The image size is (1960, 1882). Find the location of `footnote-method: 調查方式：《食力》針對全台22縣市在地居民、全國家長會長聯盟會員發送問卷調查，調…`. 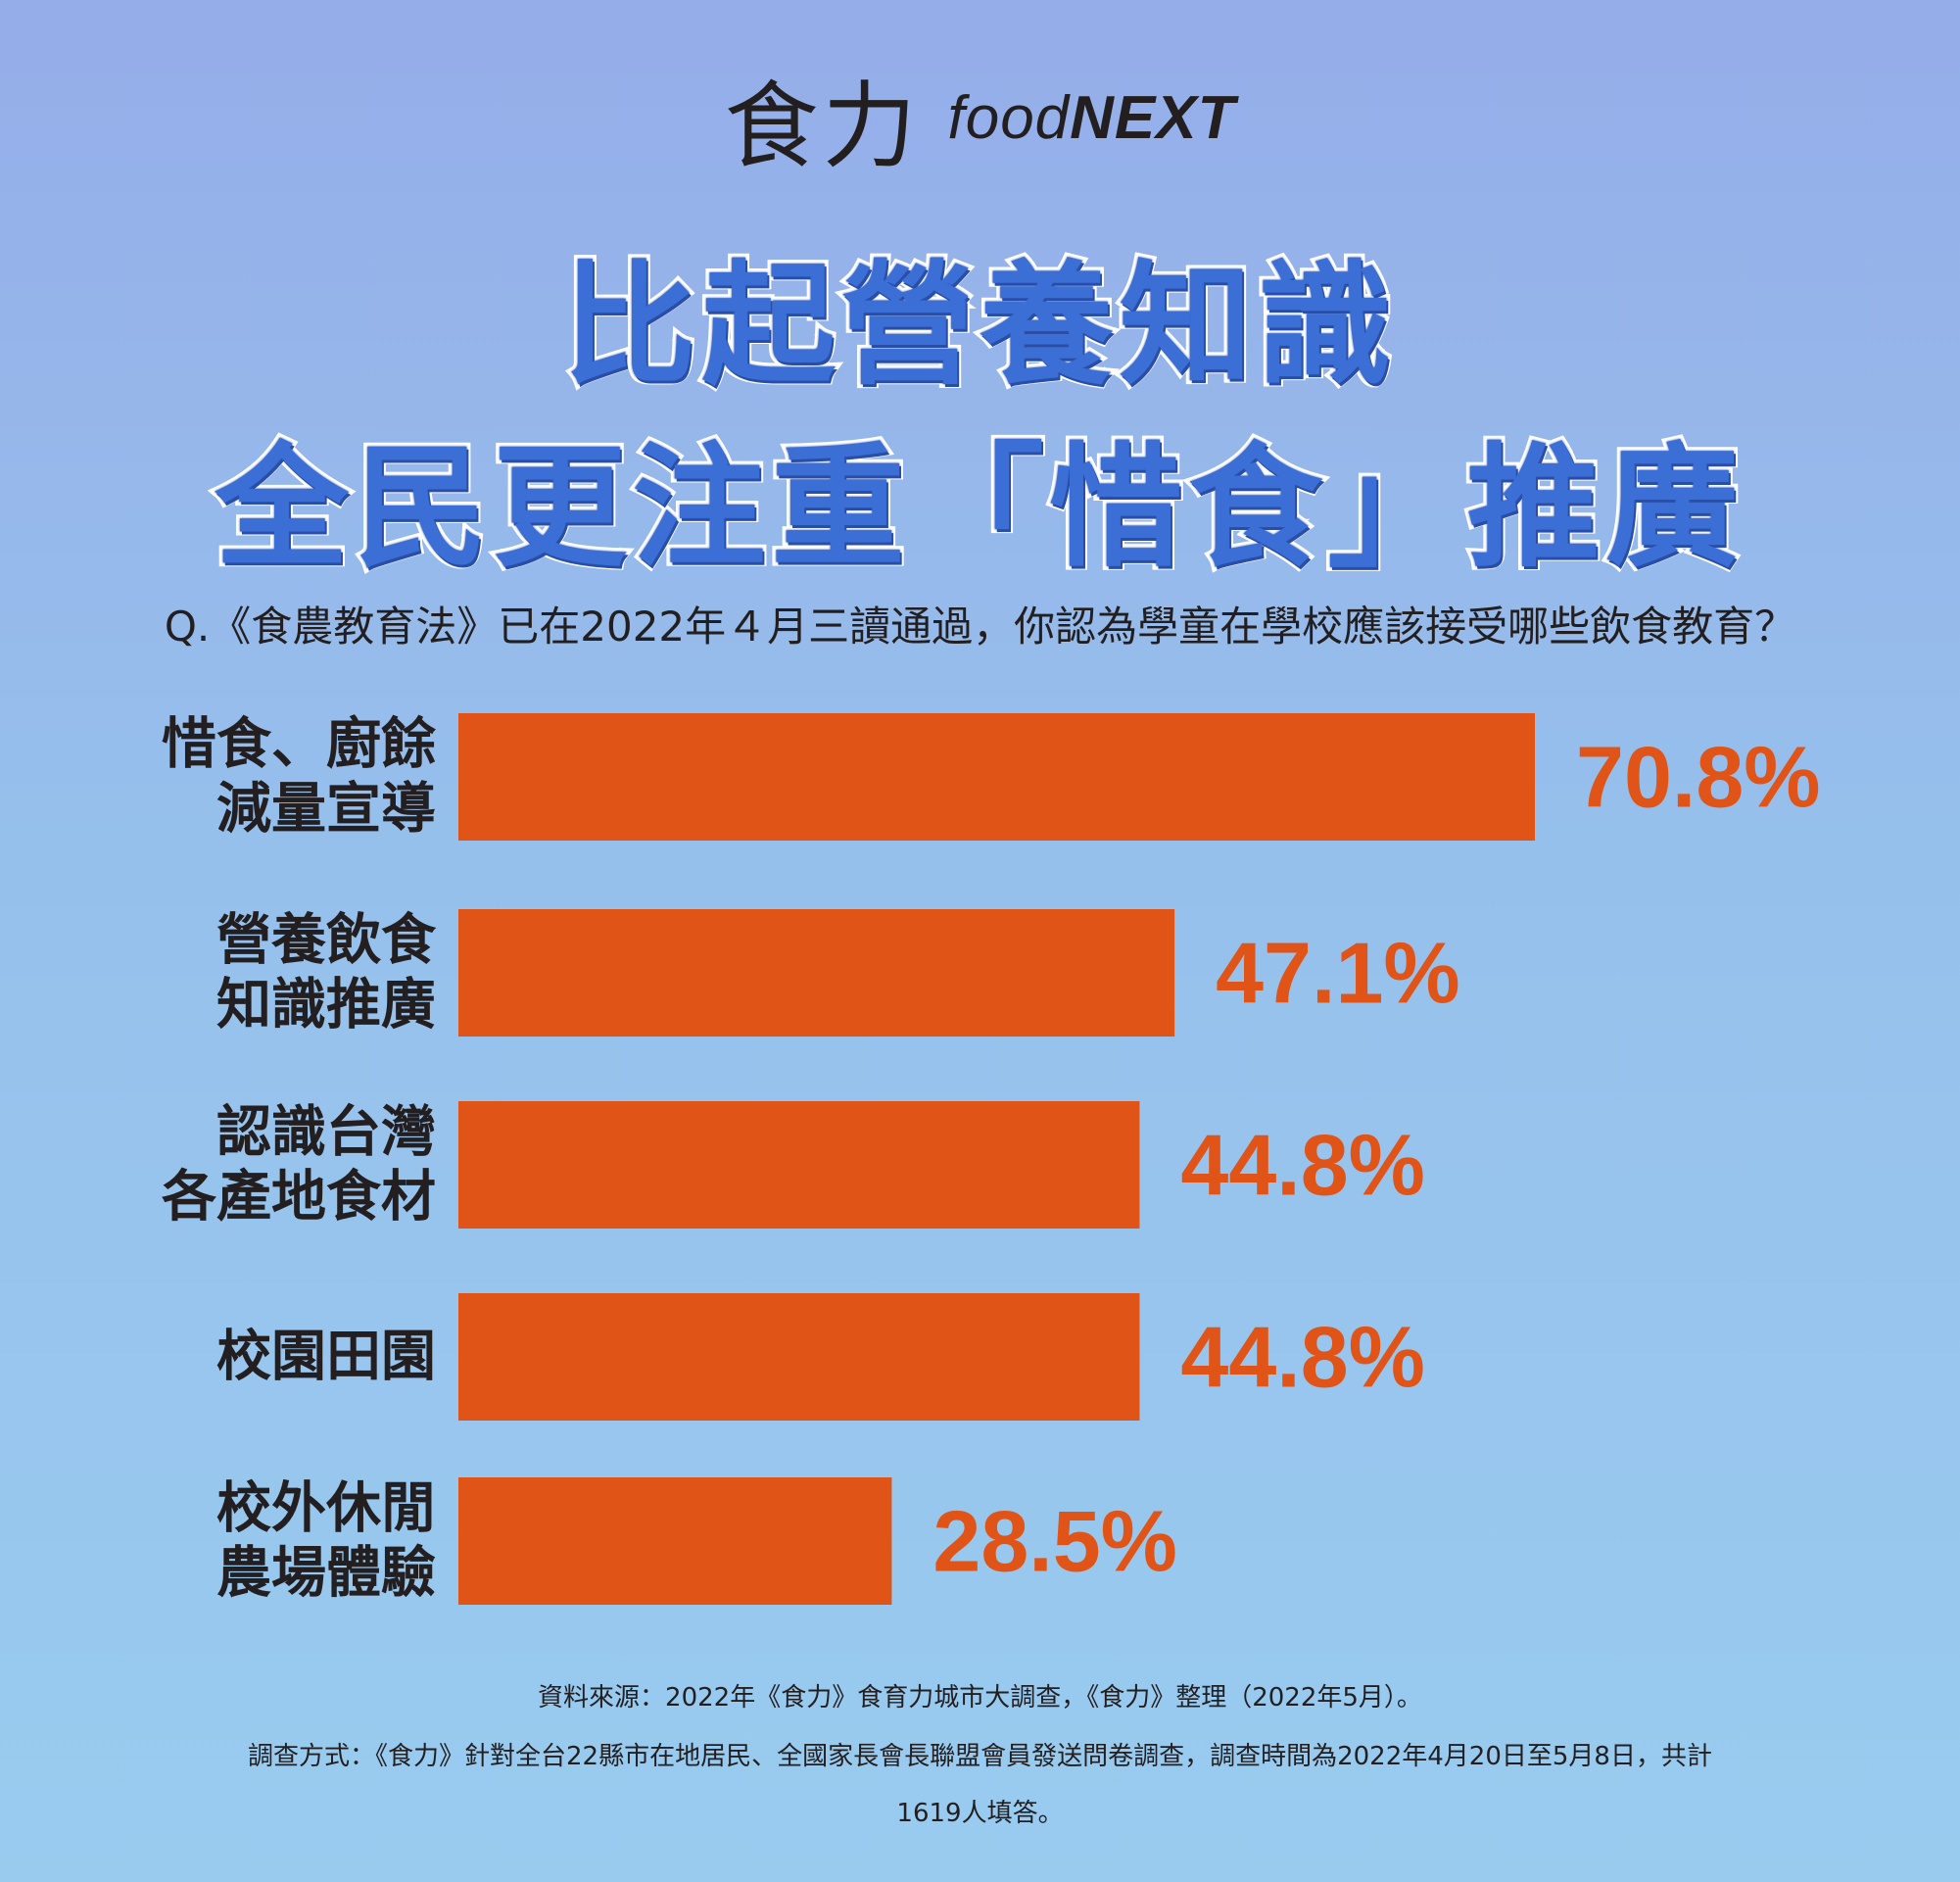

footnote-method: 調查方式：《食力》針對全台22縣市在地居民、全國家長會長聯盟會員發送問卷調查，調… is located at coordinates (980, 1757).